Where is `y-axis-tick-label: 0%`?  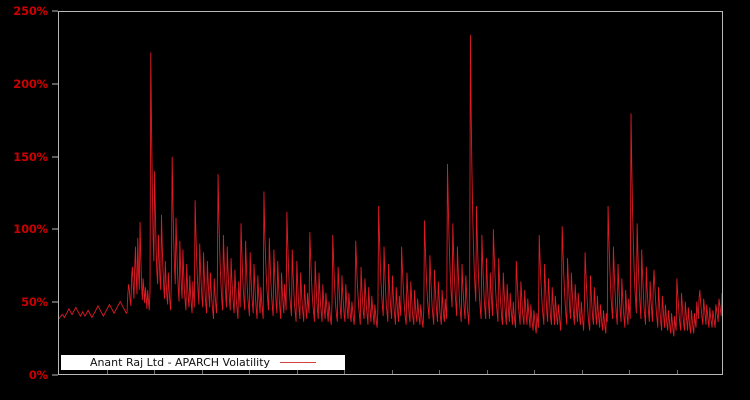 y-axis-tick-label: 0% is located at coordinates (38, 375).